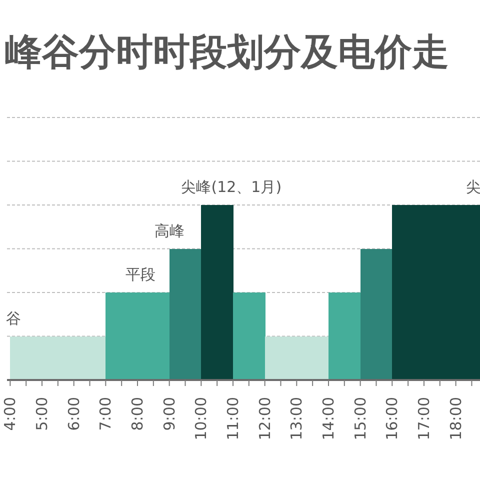 The width and height of the screenshot is (480, 480). What do you see at coordinates (105, 414) in the screenshot?
I see `x-tick-label: 7:00` at bounding box center [105, 414].